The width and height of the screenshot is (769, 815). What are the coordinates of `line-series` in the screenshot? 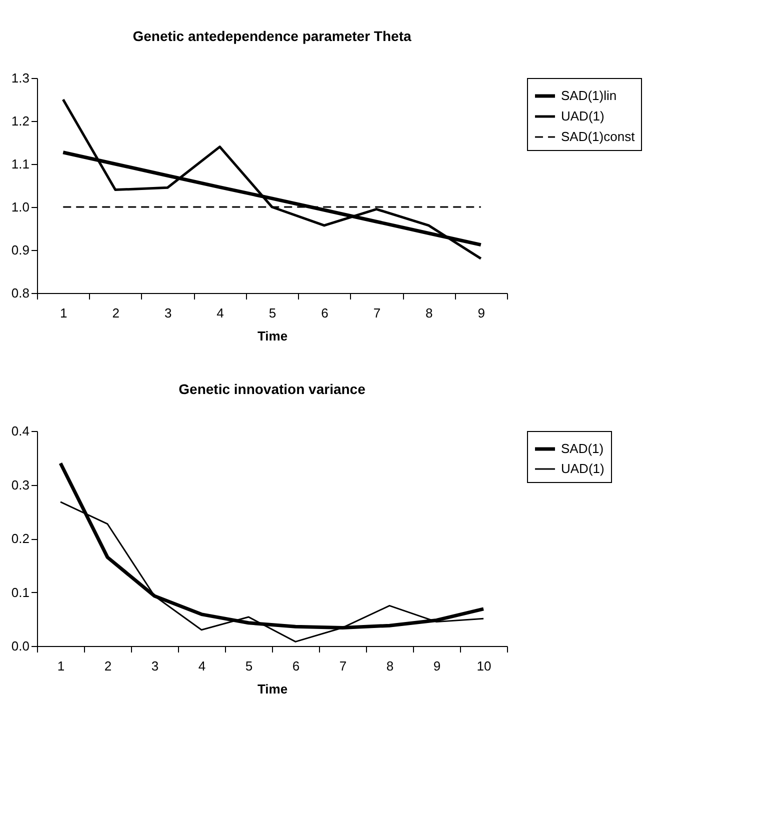 It's located at (272, 179).